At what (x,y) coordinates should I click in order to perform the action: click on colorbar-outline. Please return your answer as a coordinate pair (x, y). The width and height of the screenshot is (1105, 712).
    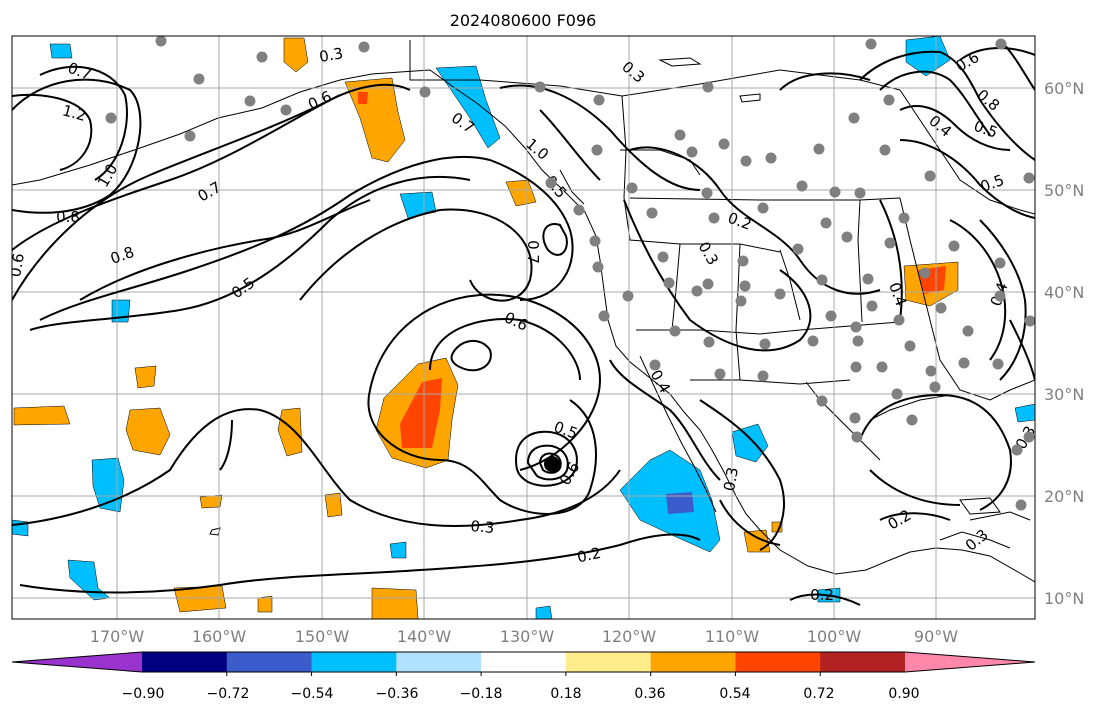
    Looking at the image, I should click on (523, 662).